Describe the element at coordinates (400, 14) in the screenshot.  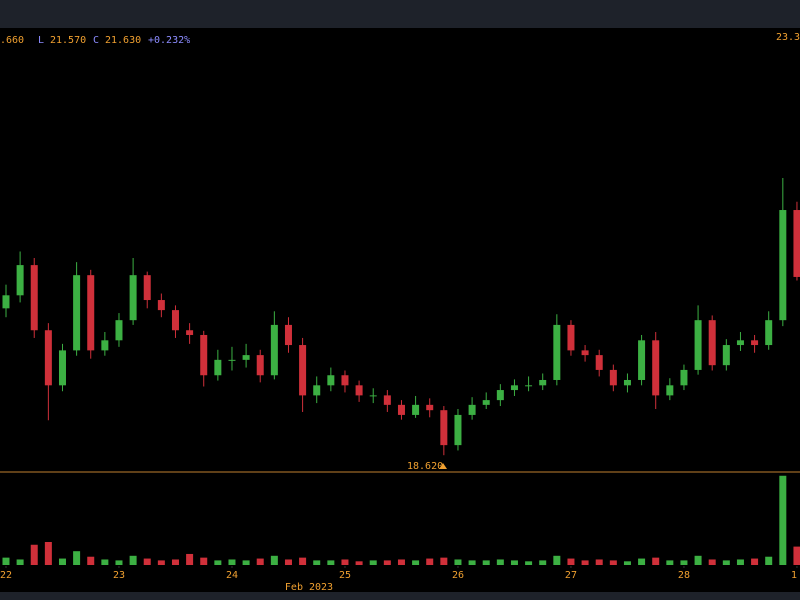
I see `top-bar` at that location.